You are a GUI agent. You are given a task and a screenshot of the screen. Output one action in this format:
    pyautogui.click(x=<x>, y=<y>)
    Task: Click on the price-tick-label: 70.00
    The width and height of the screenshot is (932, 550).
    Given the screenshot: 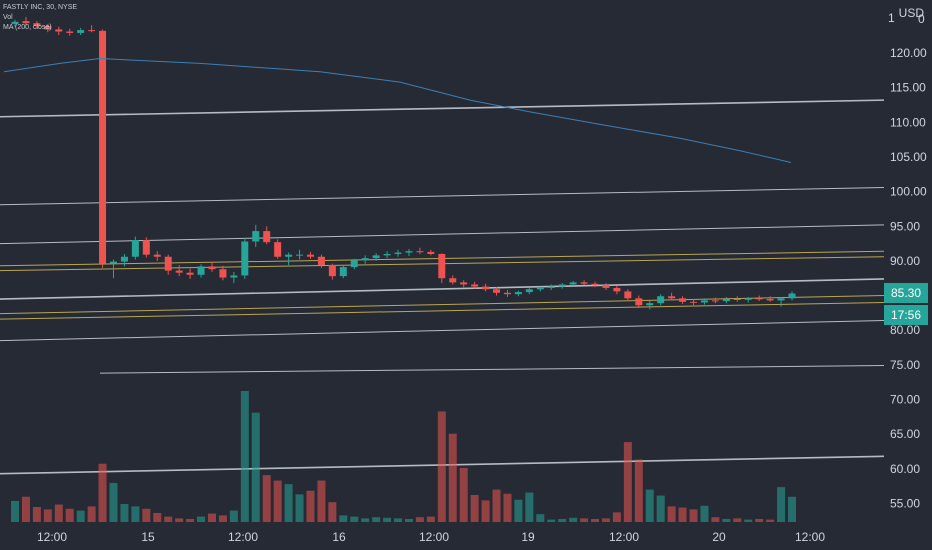 What is the action you would take?
    pyautogui.click(x=905, y=400)
    